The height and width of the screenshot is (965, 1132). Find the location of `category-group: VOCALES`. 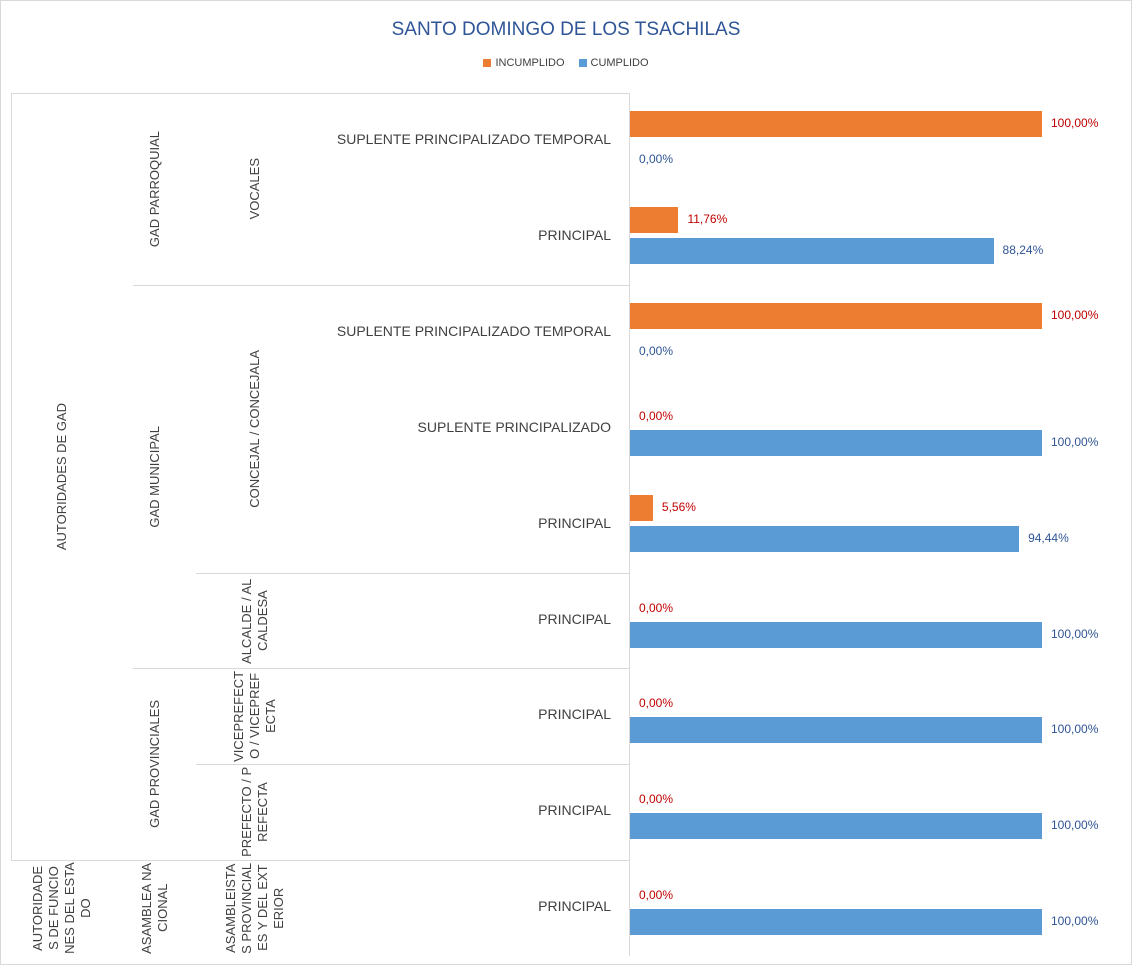

category-group: VOCALES is located at coordinates (254, 189).